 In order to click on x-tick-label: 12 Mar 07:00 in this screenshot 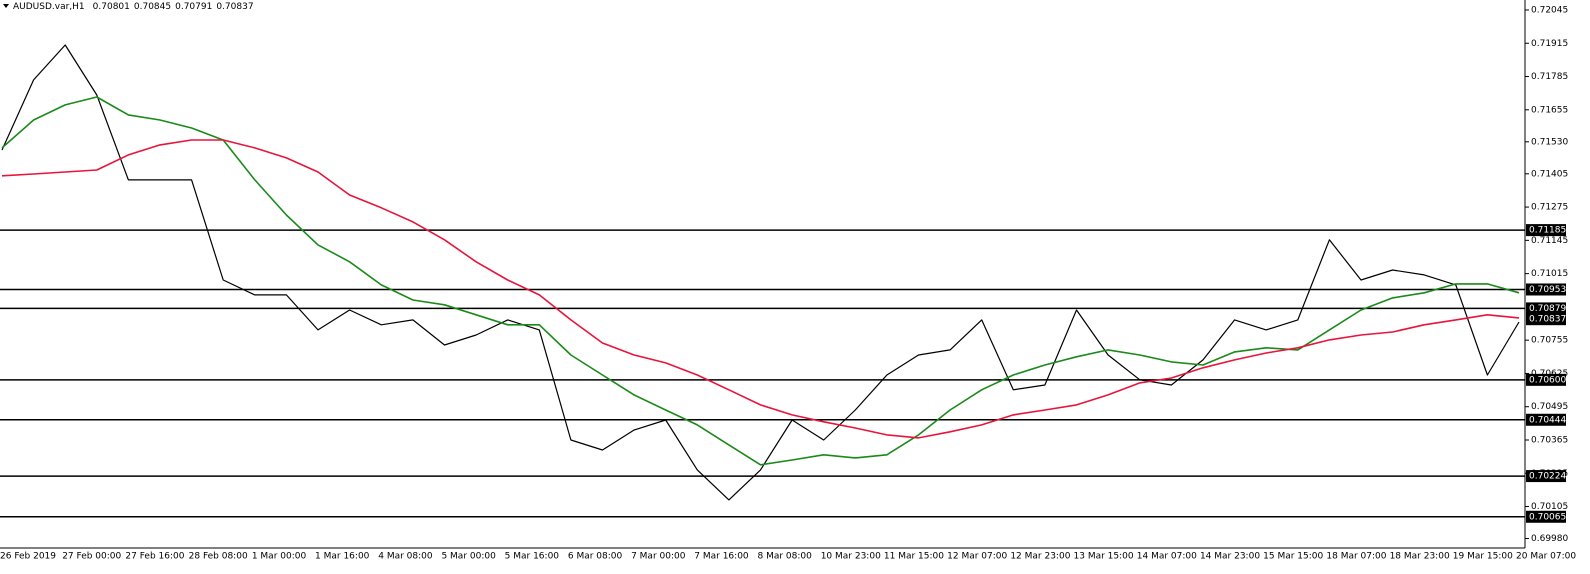, I will do `click(977, 557)`.